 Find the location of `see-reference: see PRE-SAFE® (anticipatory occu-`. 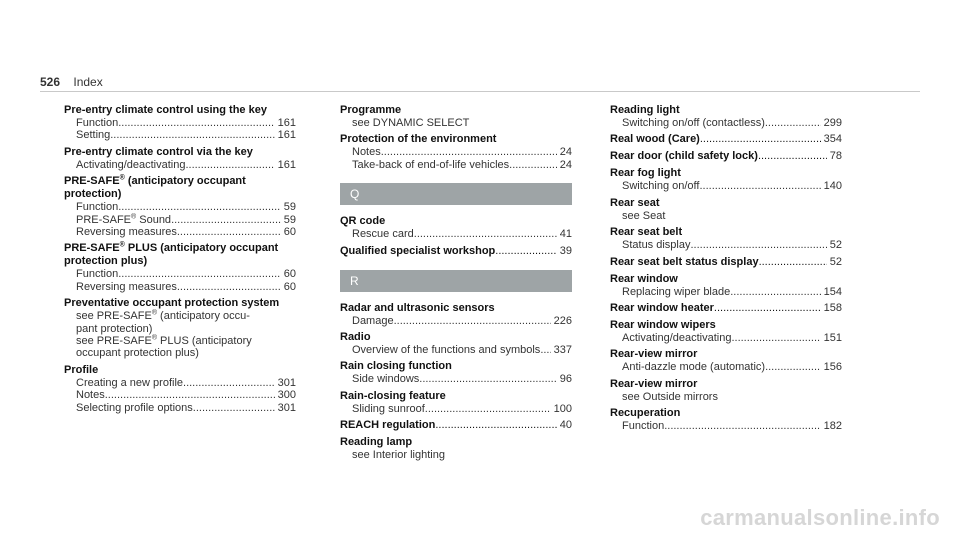

see-reference: see PRE-SAFE® (anticipatory occu- is located at coordinates (163, 316).